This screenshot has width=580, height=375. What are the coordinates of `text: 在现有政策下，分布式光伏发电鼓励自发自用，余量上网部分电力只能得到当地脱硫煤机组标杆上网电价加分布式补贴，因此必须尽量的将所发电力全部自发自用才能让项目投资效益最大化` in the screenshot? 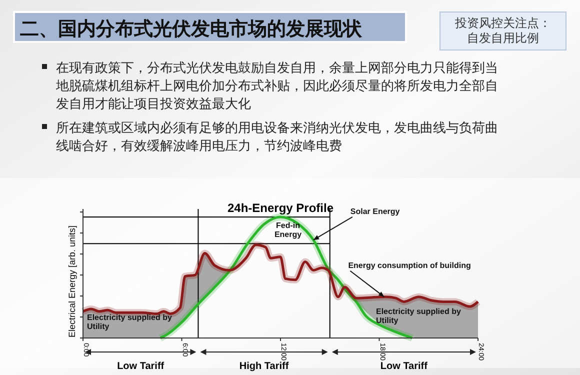 It's located at (276, 86).